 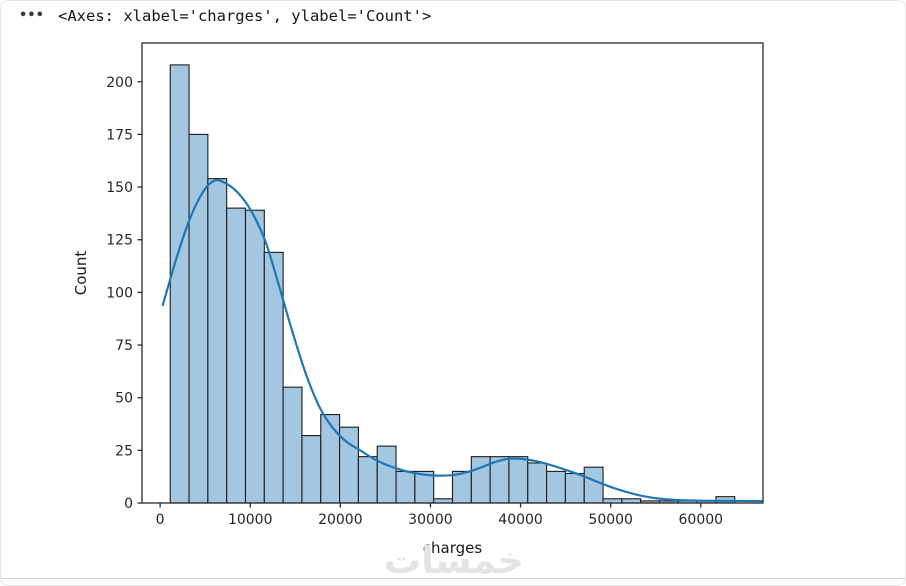 What do you see at coordinates (124, 346) in the screenshot?
I see `y-tick-label: 75` at bounding box center [124, 346].